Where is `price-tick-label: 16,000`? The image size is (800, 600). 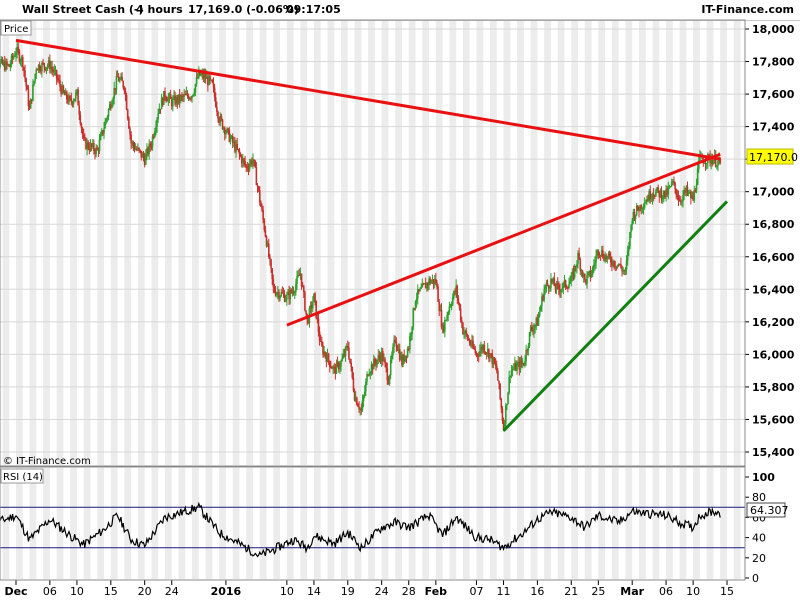 price-tick-label: 16,000 is located at coordinates (773, 354).